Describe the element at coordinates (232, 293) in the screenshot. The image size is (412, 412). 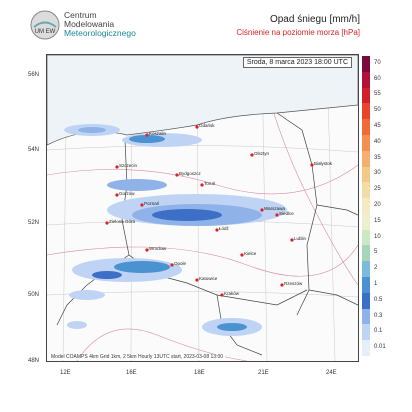
I see `city-label: Kraków` at that location.